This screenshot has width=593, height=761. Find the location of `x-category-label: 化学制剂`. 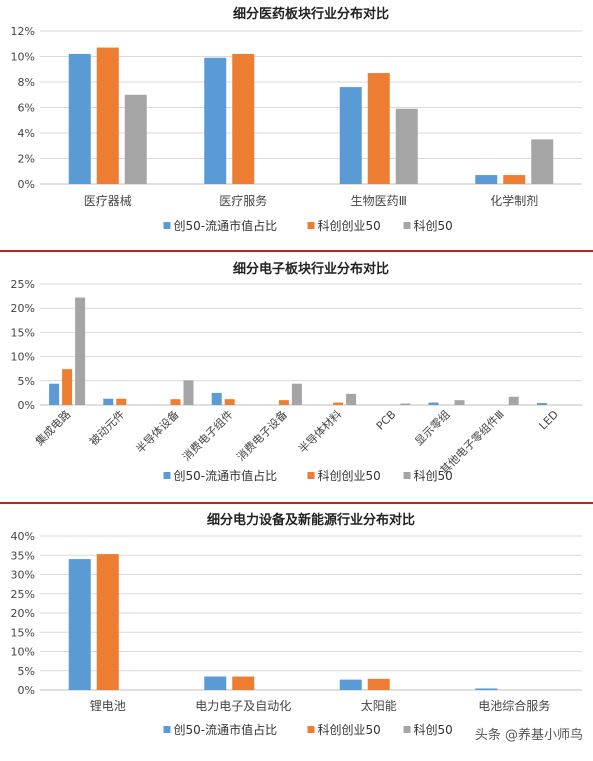

x-category-label: 化学制剂 is located at coordinates (514, 200).